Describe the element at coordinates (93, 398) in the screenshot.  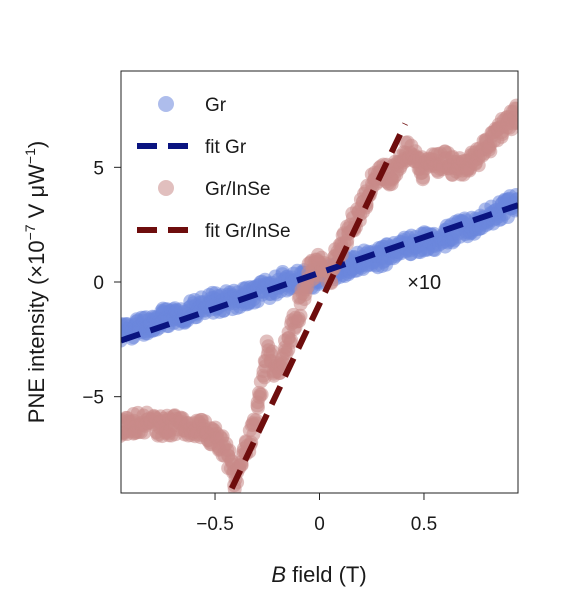
I see `y-tick-label-2: −5` at that location.